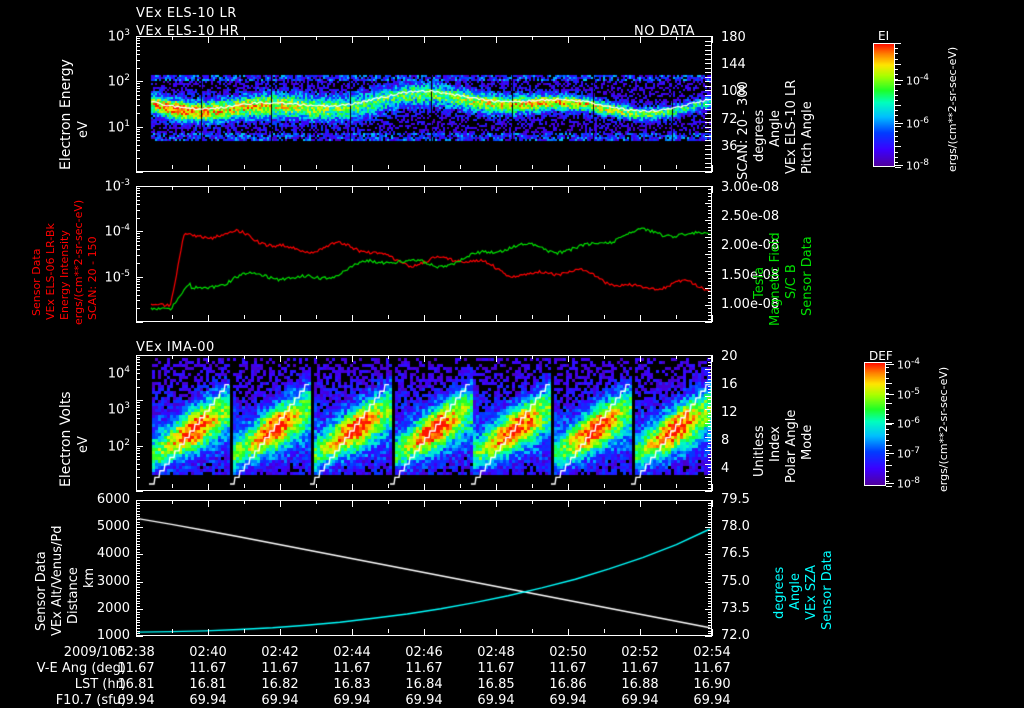 This screenshot has height=708, width=1024. Describe the element at coordinates (118, 126) in the screenshot. I see `axis-tick-label: 101` at that location.